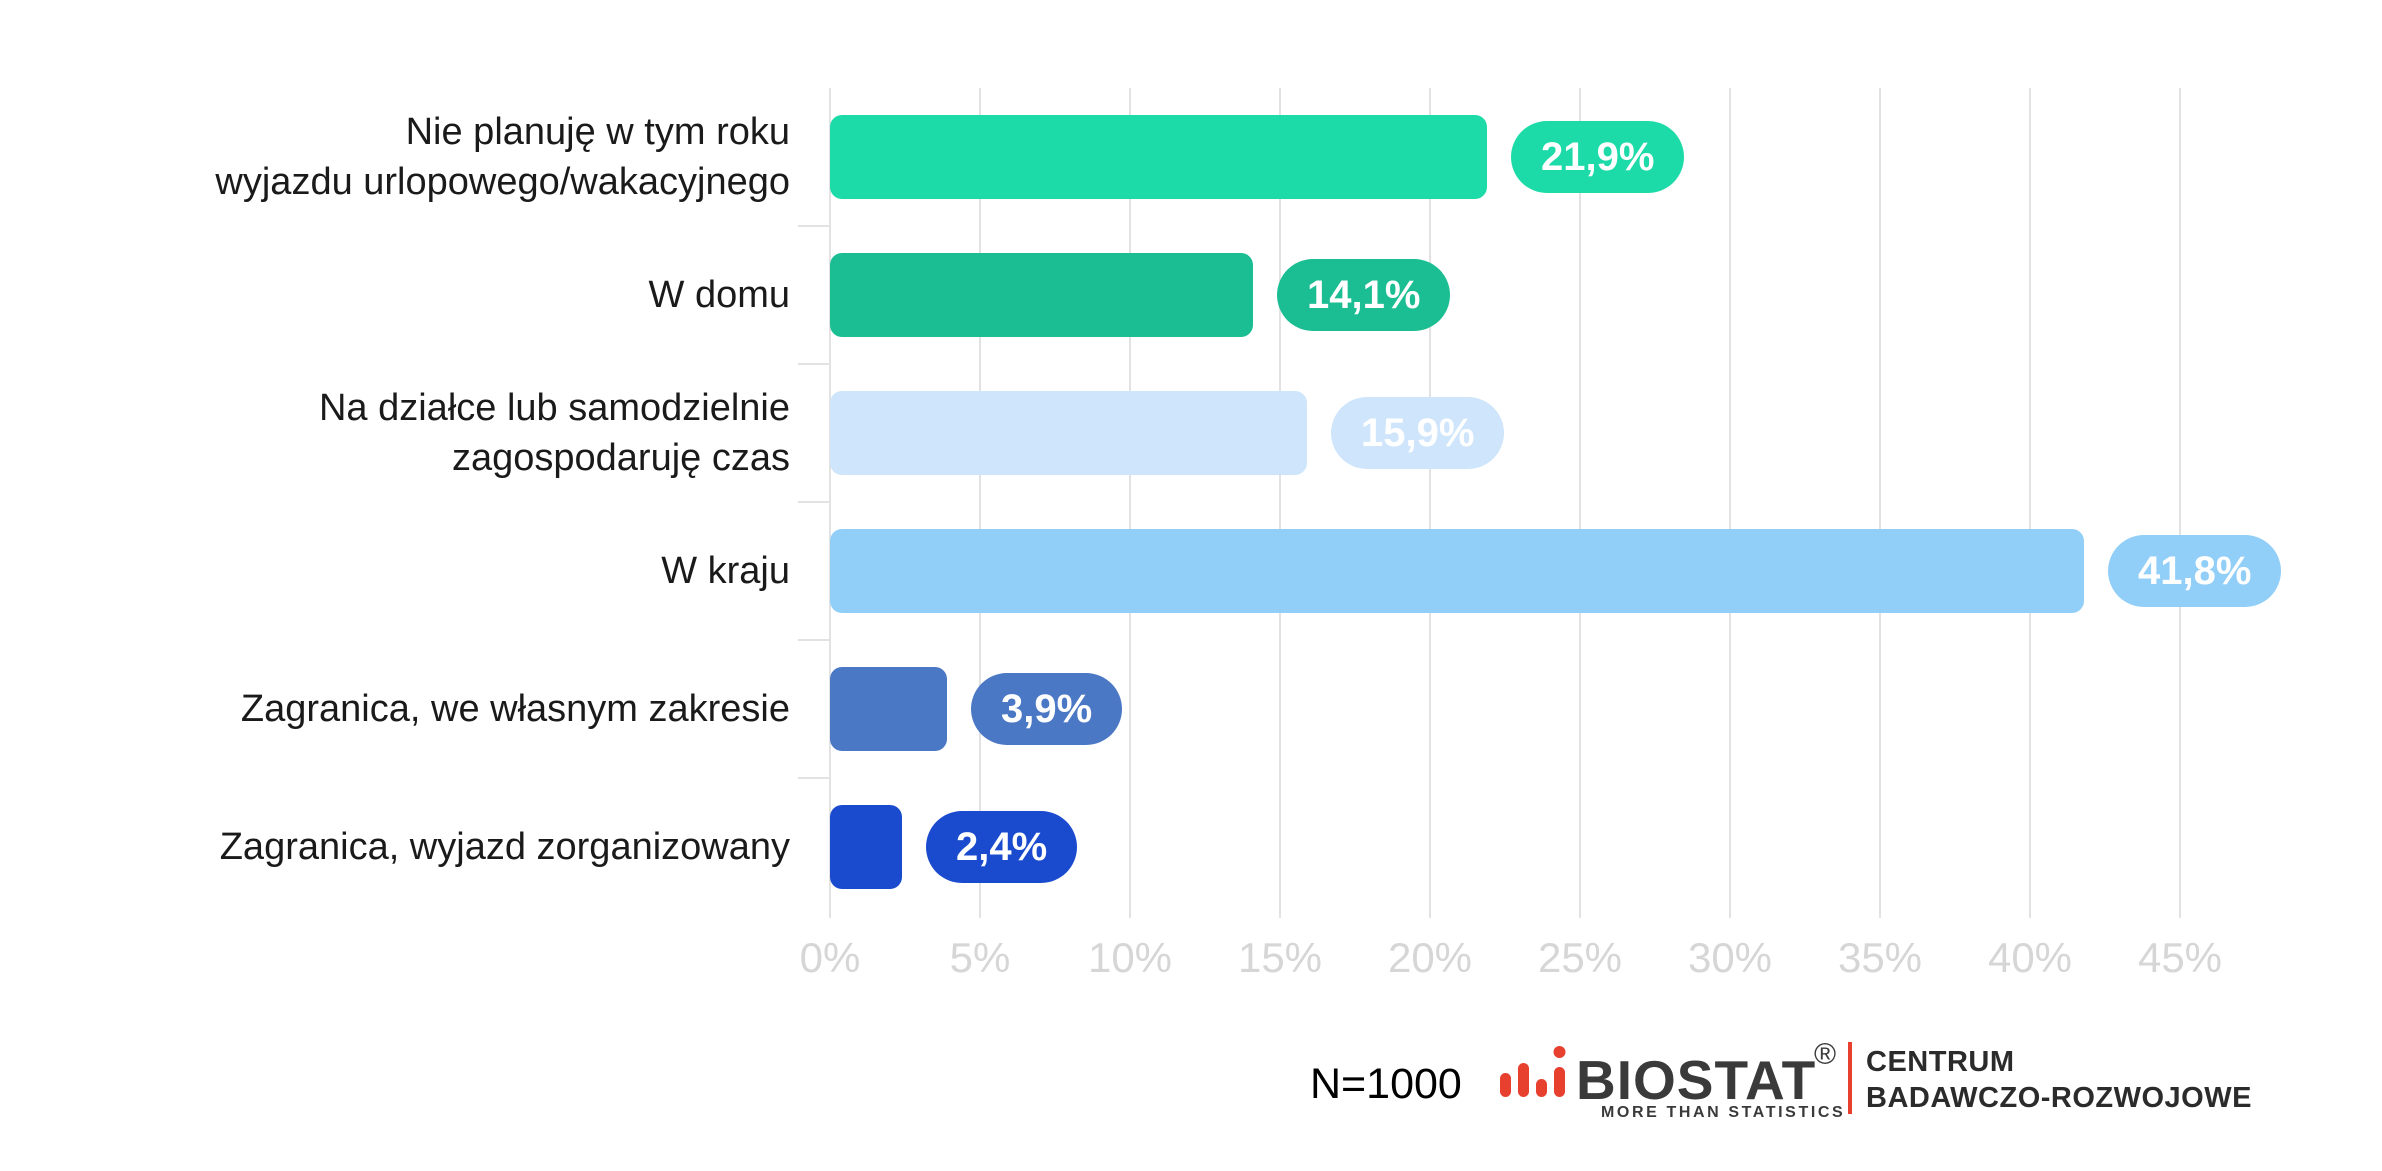 The width and height of the screenshot is (2382, 1171). What do you see at coordinates (1580, 957) in the screenshot?
I see `x-tick-label: 25%` at bounding box center [1580, 957].